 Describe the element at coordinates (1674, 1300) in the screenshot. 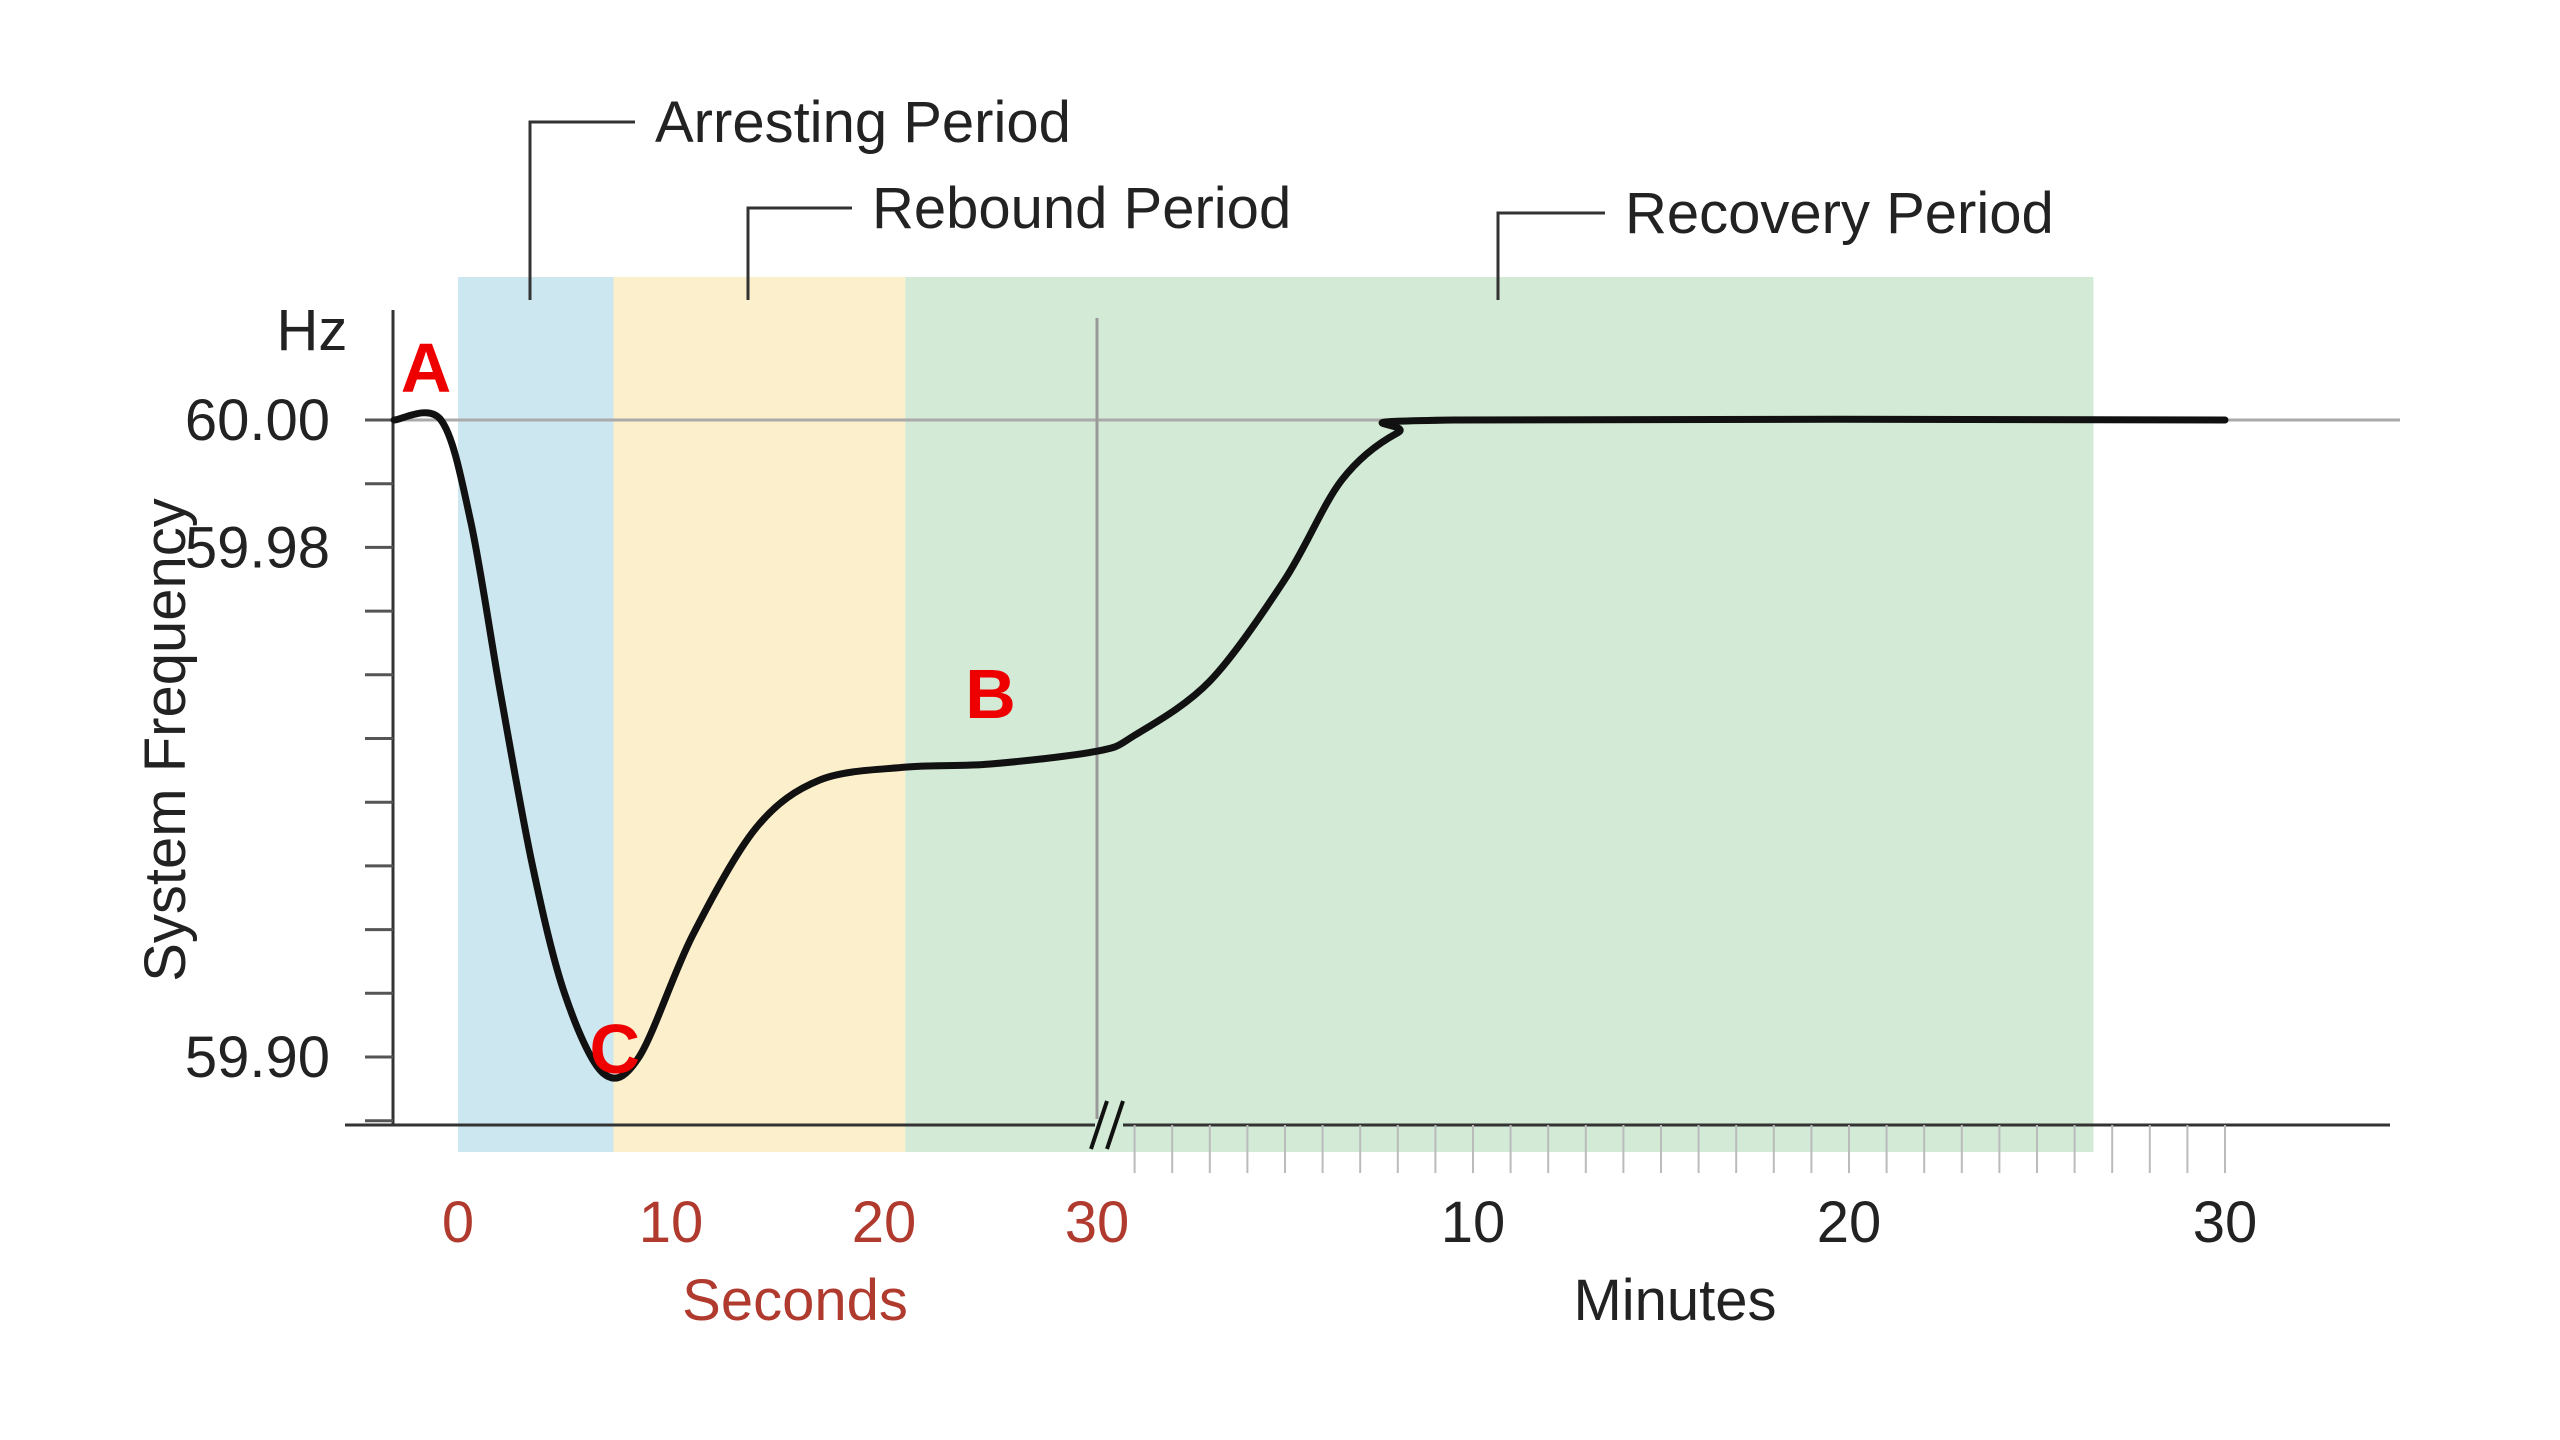

I see `x-axis-label-minutes: Minutes` at that location.